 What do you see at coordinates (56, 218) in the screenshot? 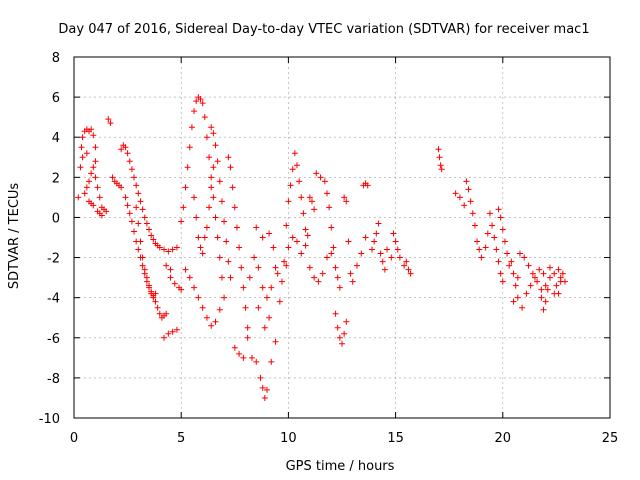
I see `y-tick-label: 0` at bounding box center [56, 218].